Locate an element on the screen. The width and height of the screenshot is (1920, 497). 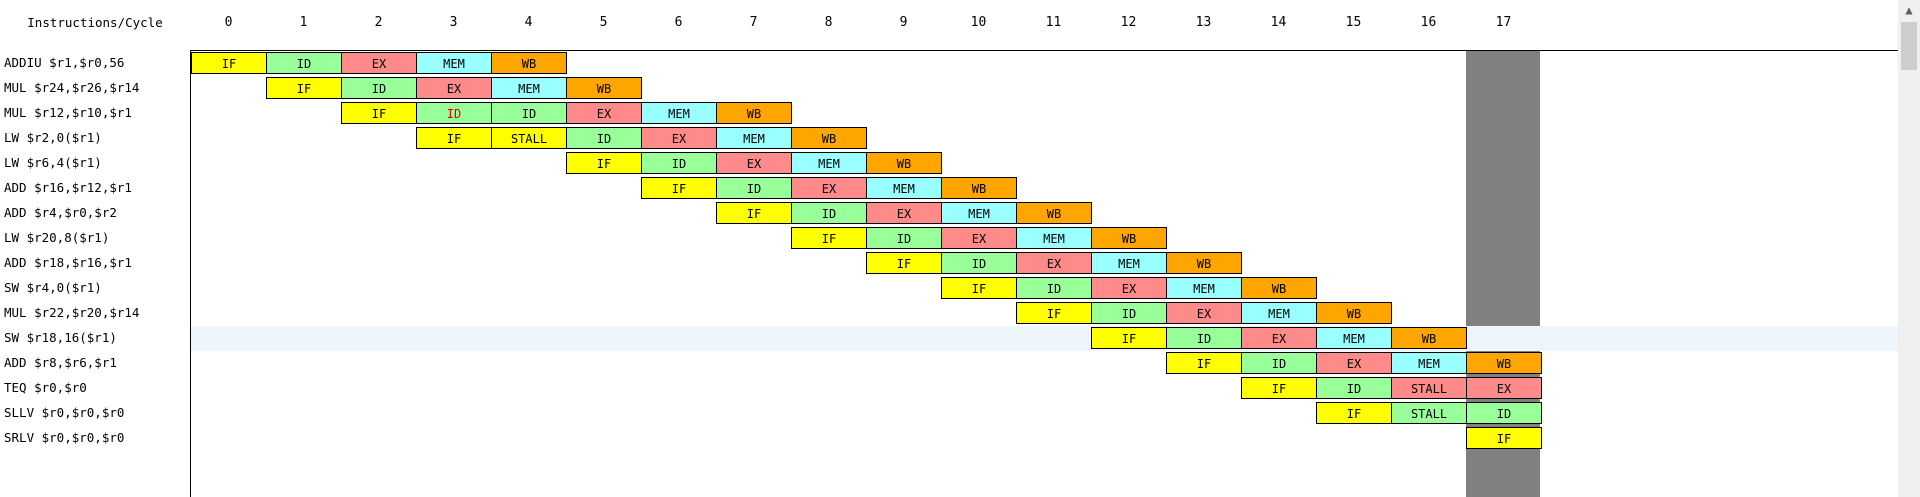
instruction-label: LW $r2,0($r1) is located at coordinates (53, 137).